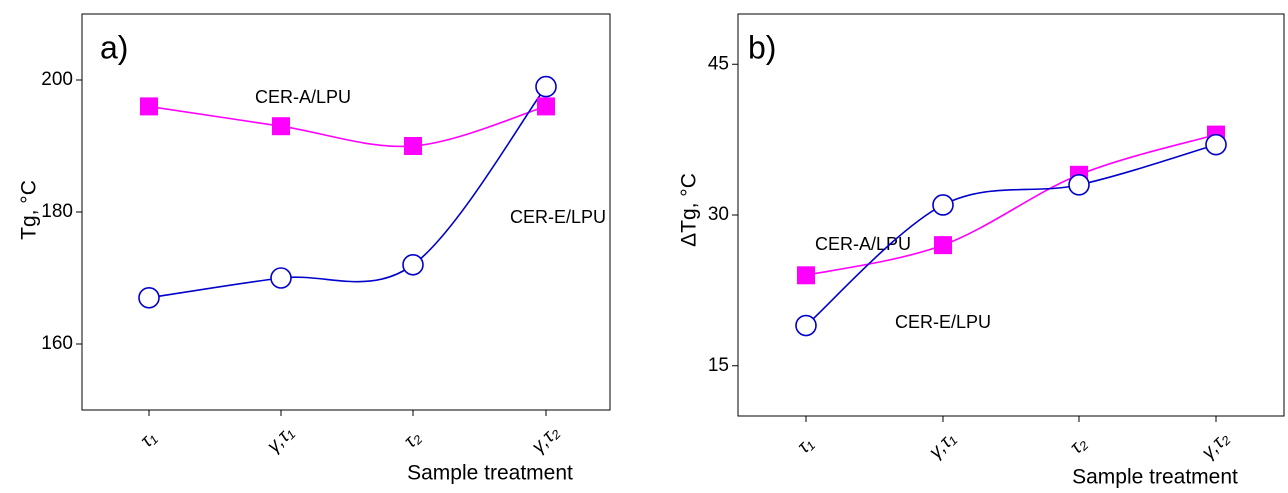 The width and height of the screenshot is (1288, 493). Describe the element at coordinates (689, 210) in the screenshot. I see `y-axis-label: ΔTg, °C` at that location.